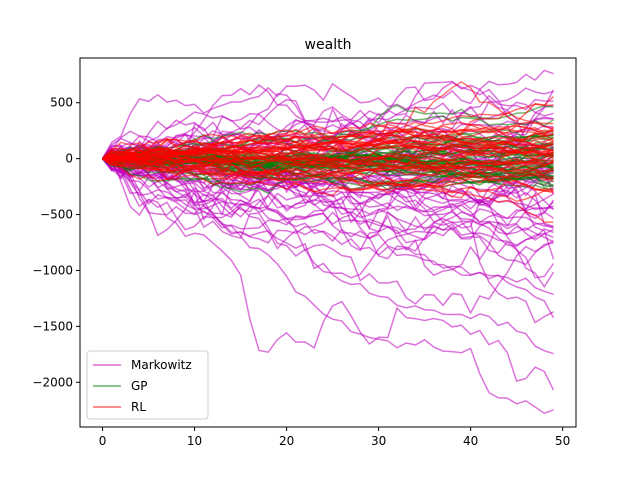 This screenshot has height=480, width=640. Describe the element at coordinates (56, 242) in the screenshot. I see `y-axis: 500 0 −500 −1000 −1500 −2000` at that location.